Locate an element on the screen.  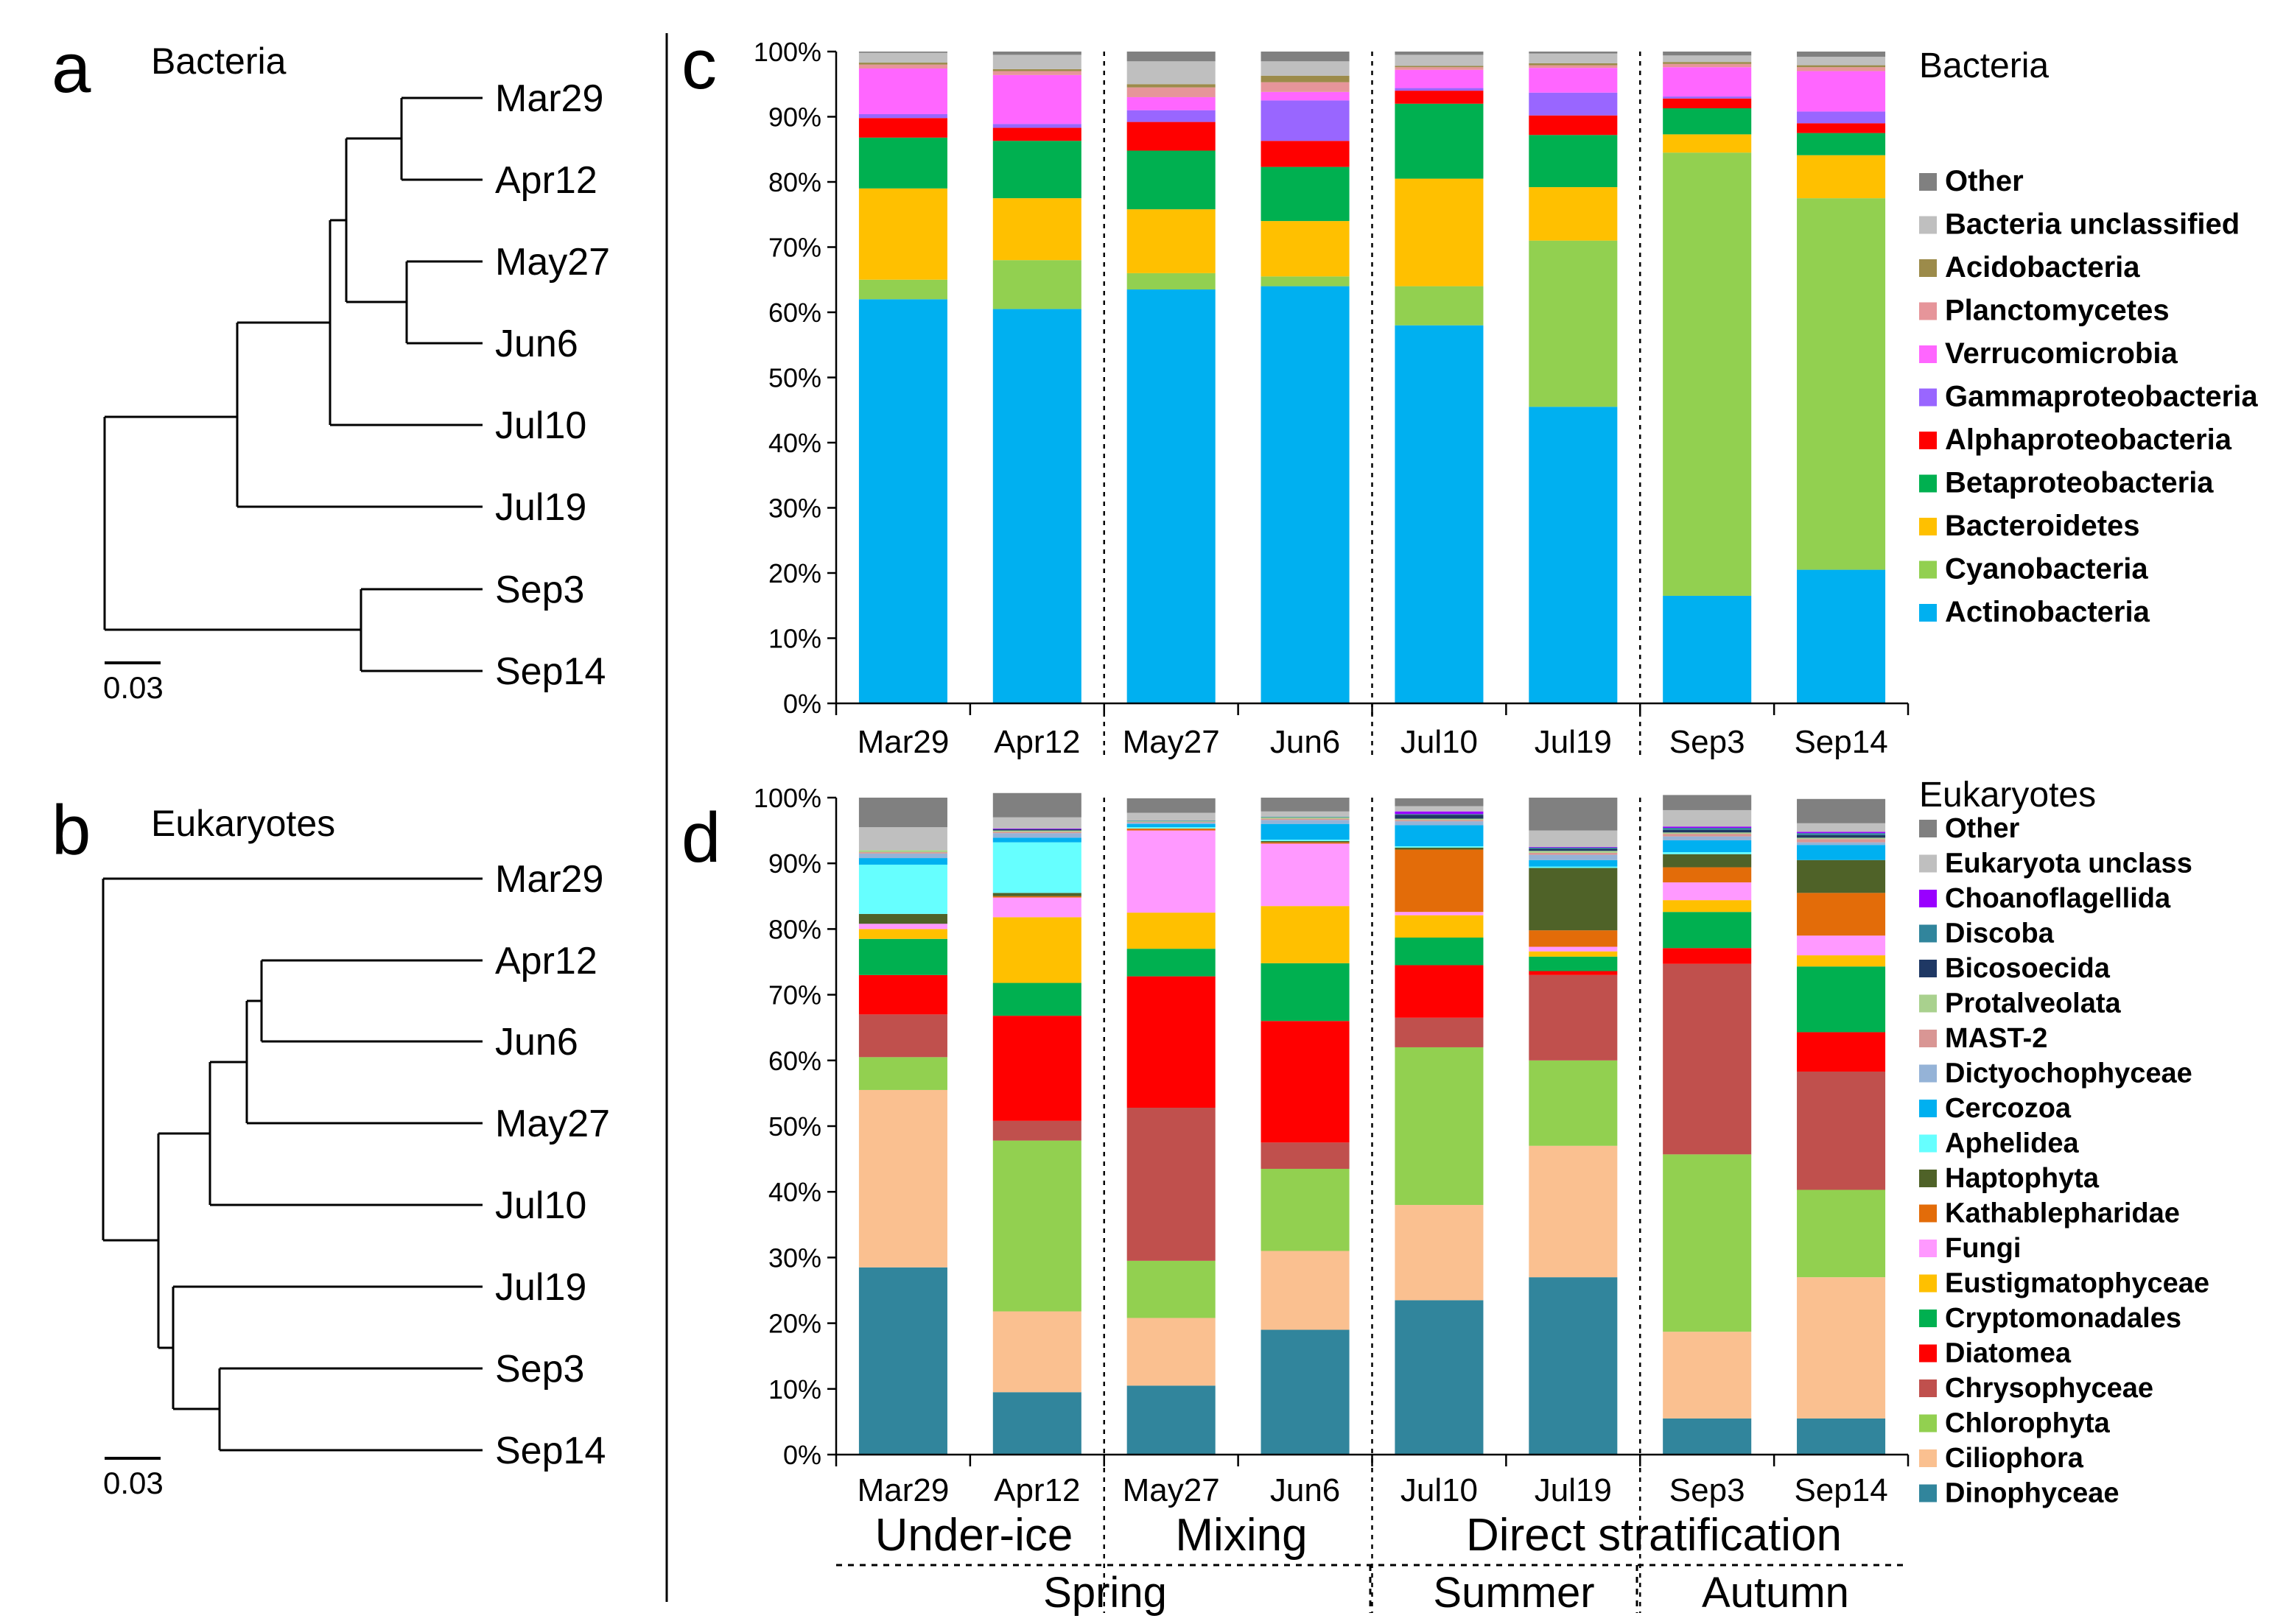
x-category-label: Mar29 is located at coordinates (904, 742).